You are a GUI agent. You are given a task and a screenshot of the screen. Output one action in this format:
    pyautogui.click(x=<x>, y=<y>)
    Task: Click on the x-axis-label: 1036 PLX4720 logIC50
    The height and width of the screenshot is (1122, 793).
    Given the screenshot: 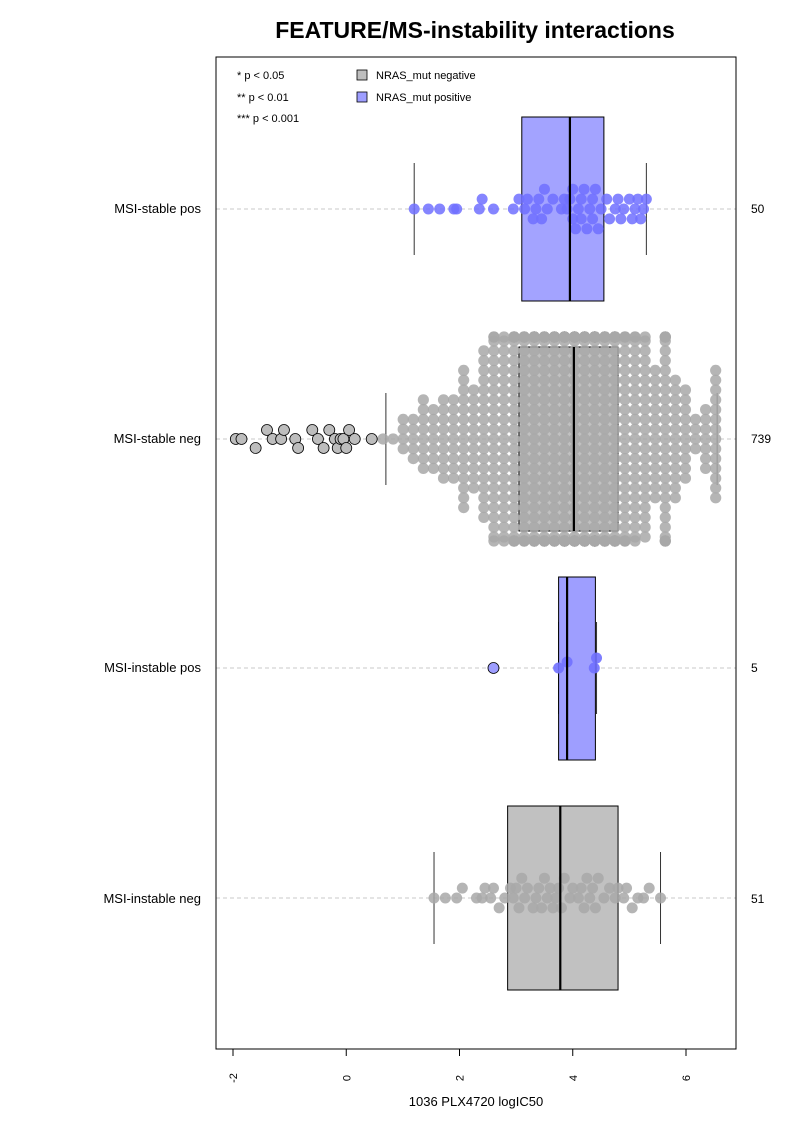 What is the action you would take?
    pyautogui.click(x=476, y=1101)
    